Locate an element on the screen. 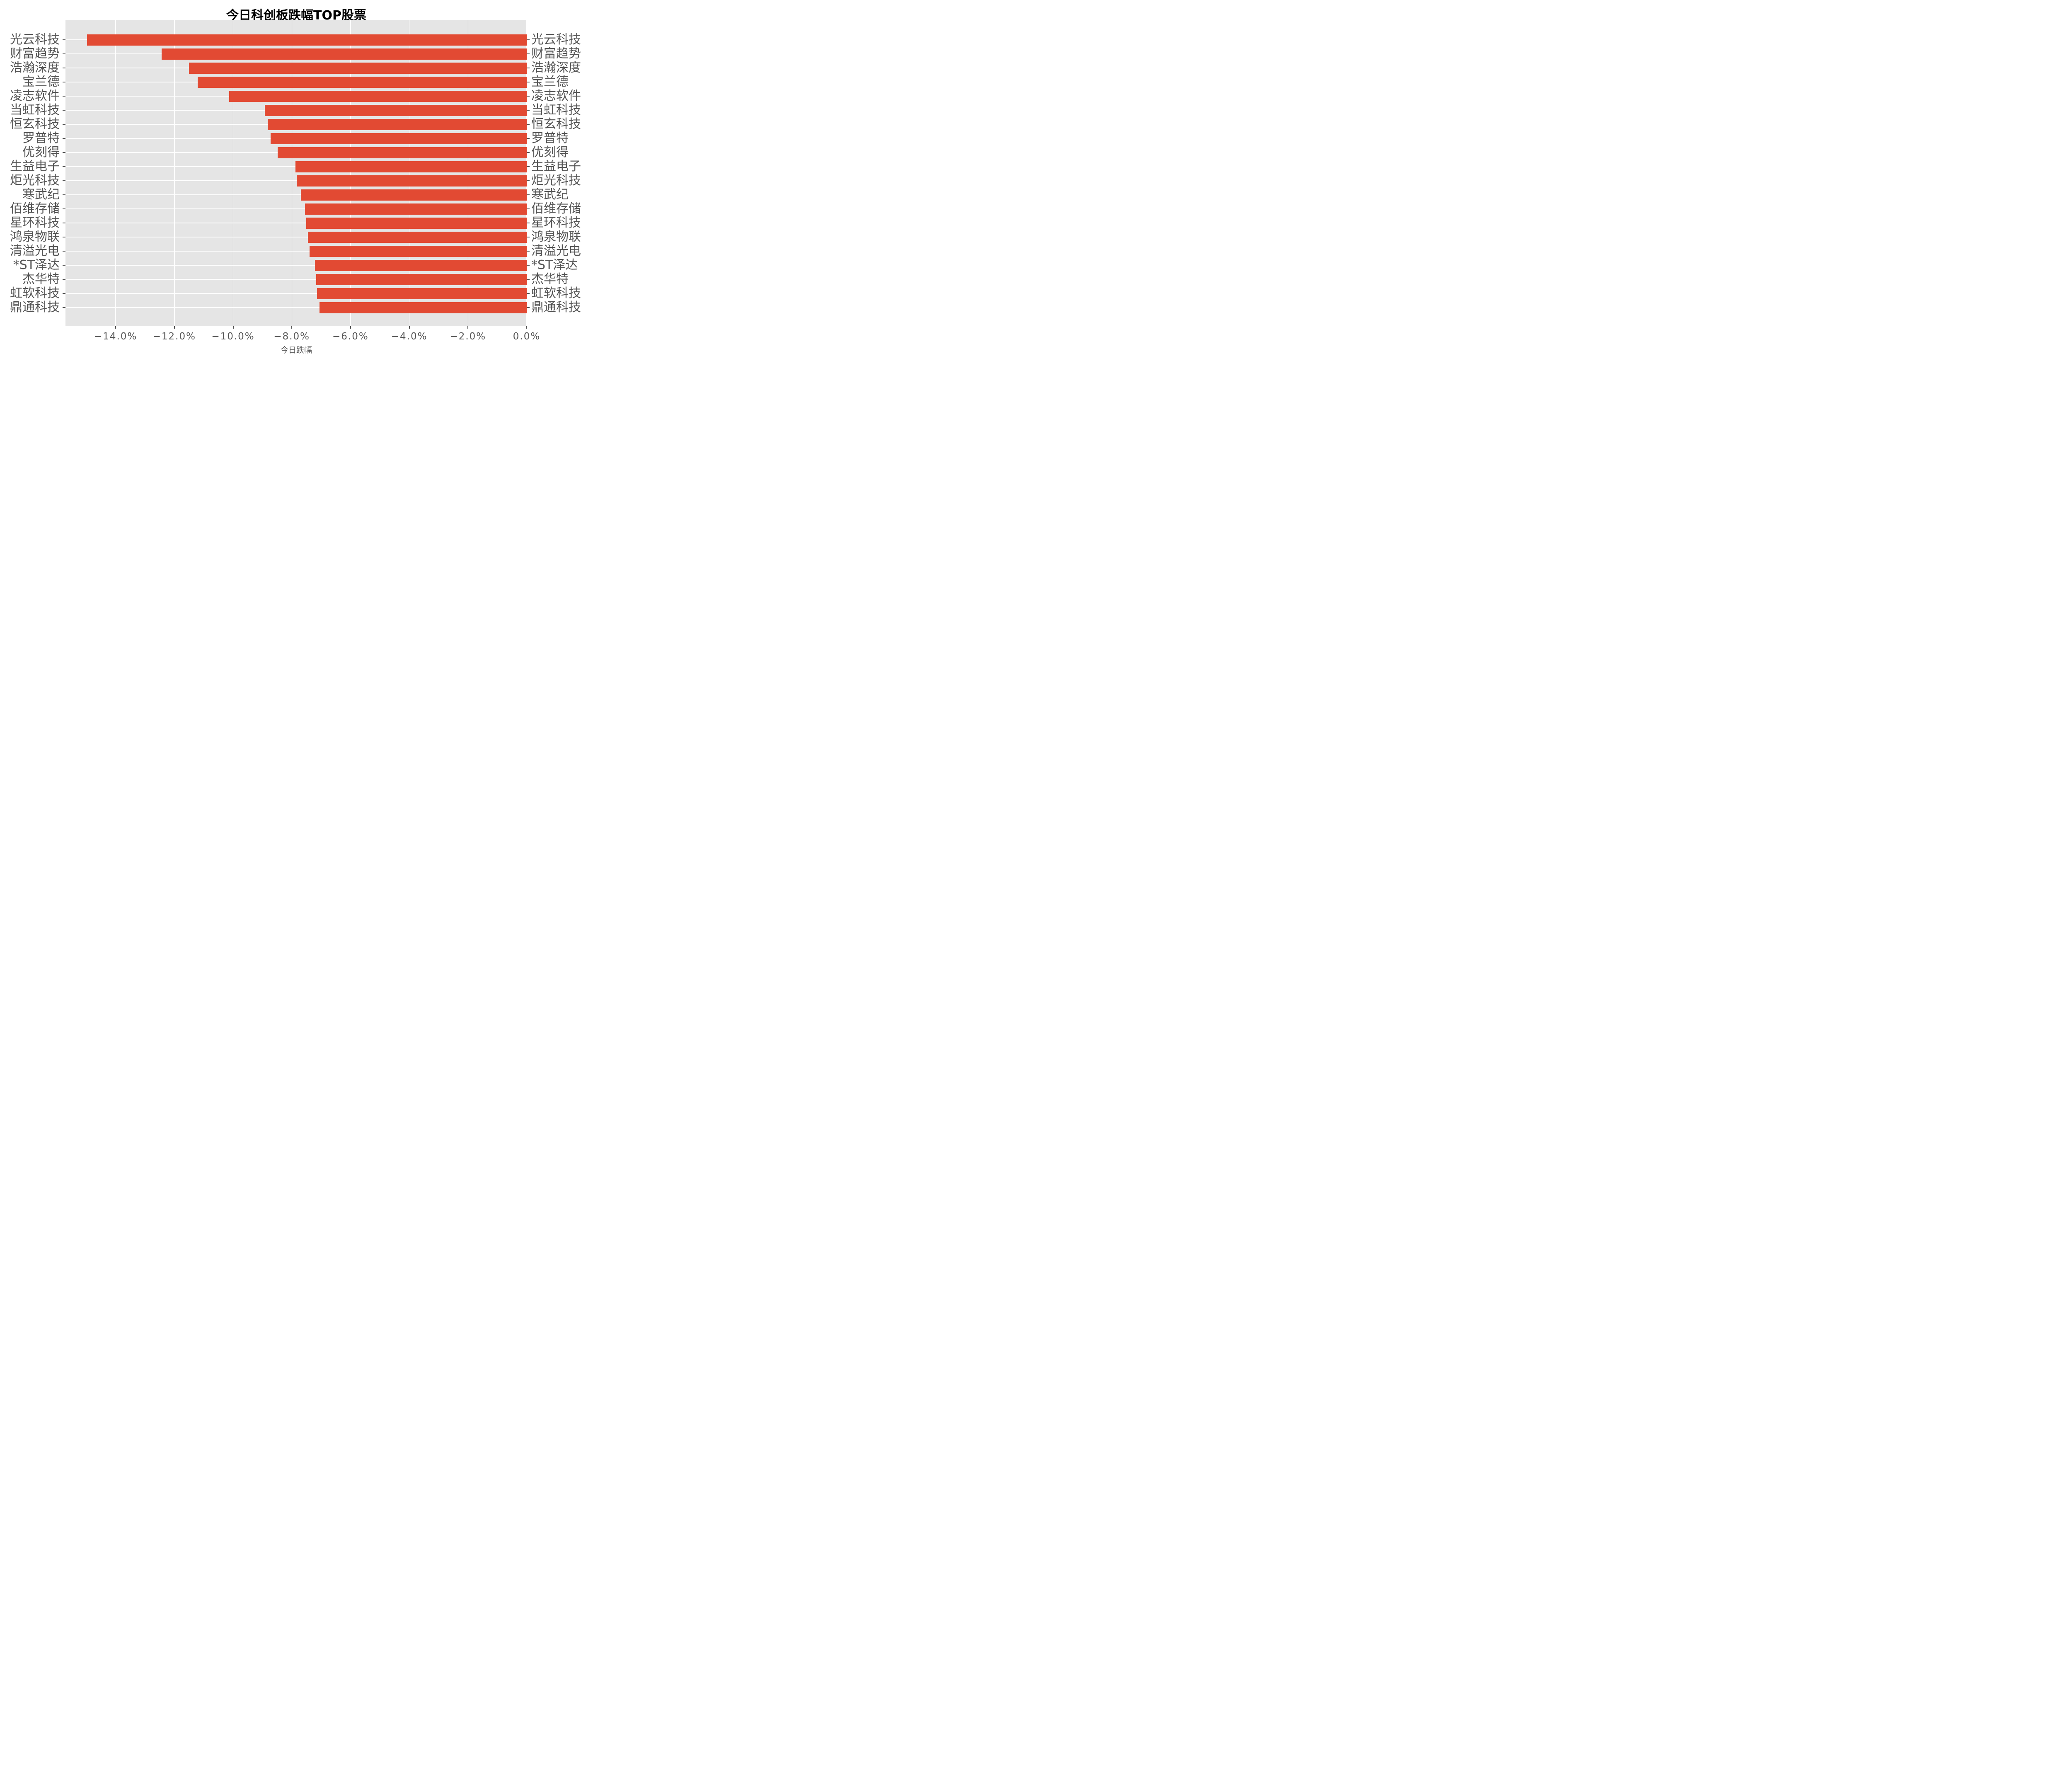 The height and width of the screenshot is (1790, 2072). x-tick-label: −12.0% is located at coordinates (174, 337).